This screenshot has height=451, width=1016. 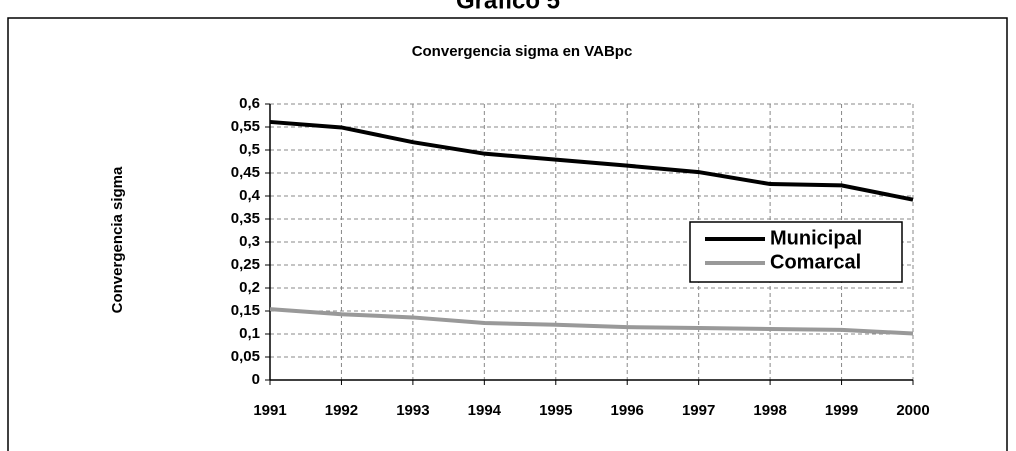 What do you see at coordinates (245, 172) in the screenshot?
I see `y-tick-label: 0,45` at bounding box center [245, 172].